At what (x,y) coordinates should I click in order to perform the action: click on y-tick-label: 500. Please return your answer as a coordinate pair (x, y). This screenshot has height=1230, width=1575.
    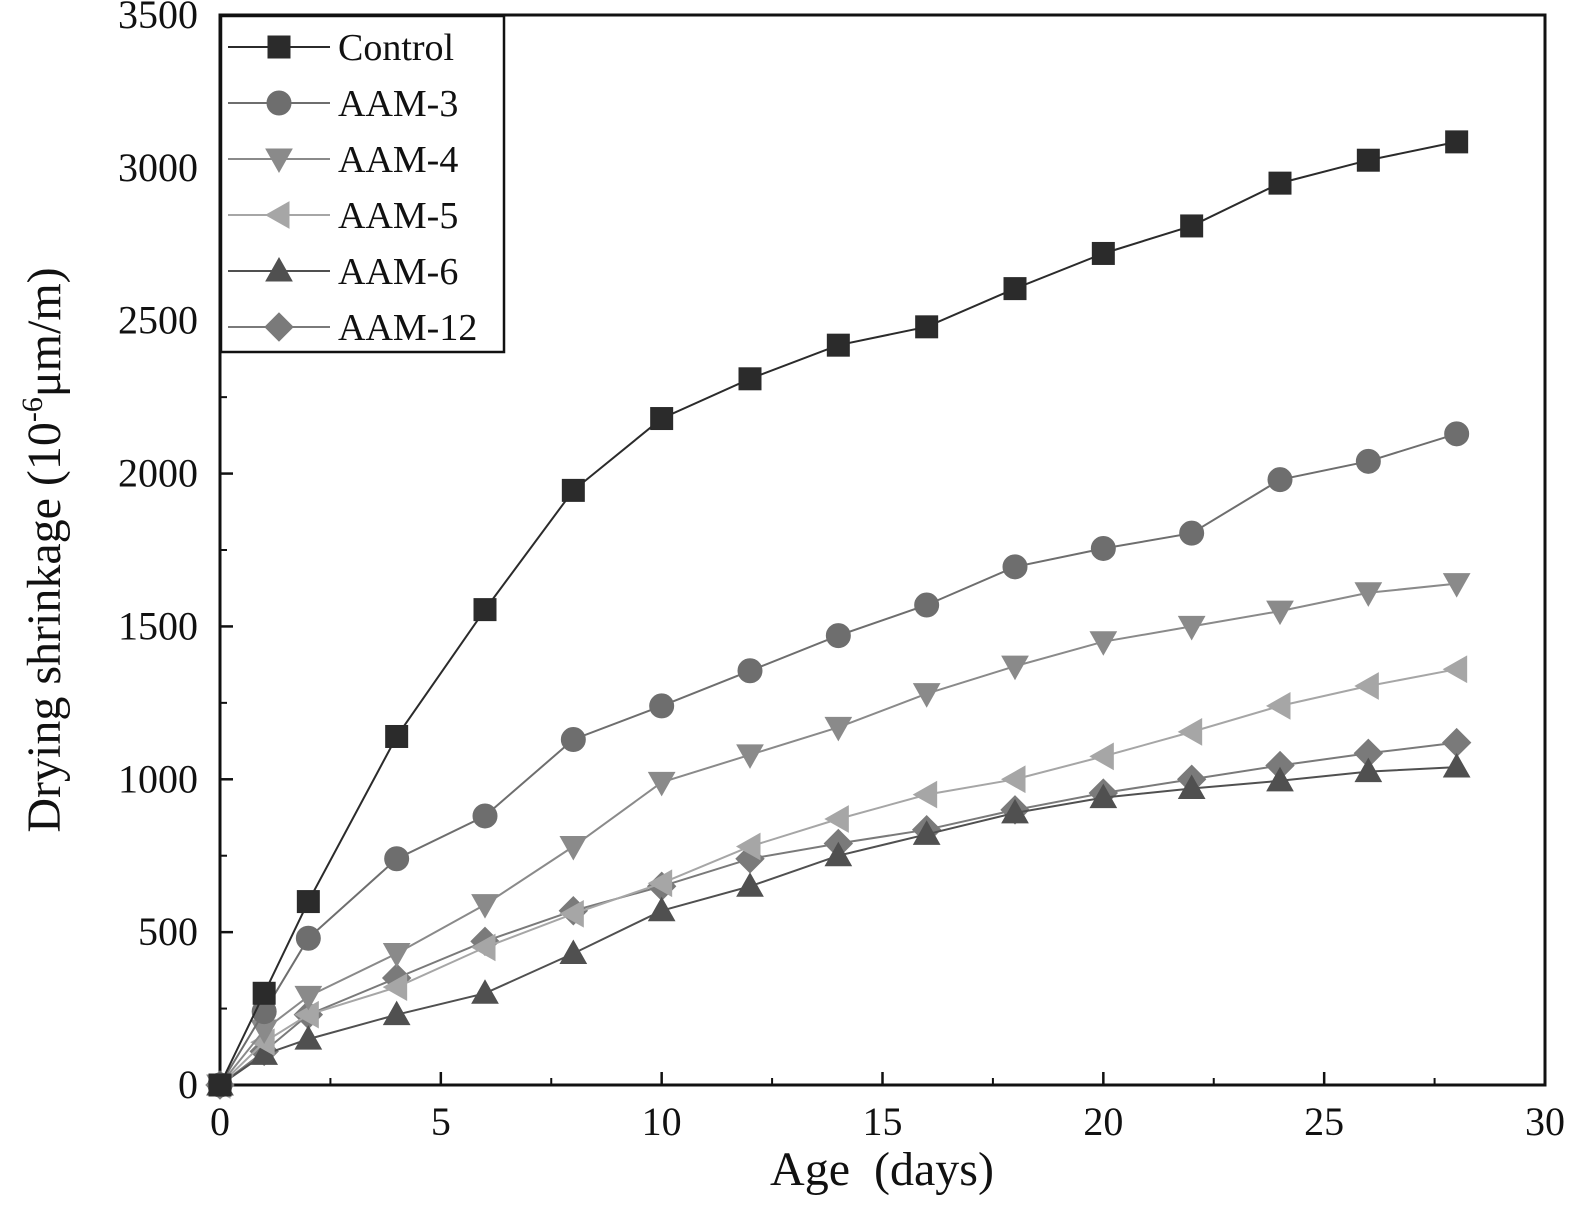
    Looking at the image, I should click on (168, 931).